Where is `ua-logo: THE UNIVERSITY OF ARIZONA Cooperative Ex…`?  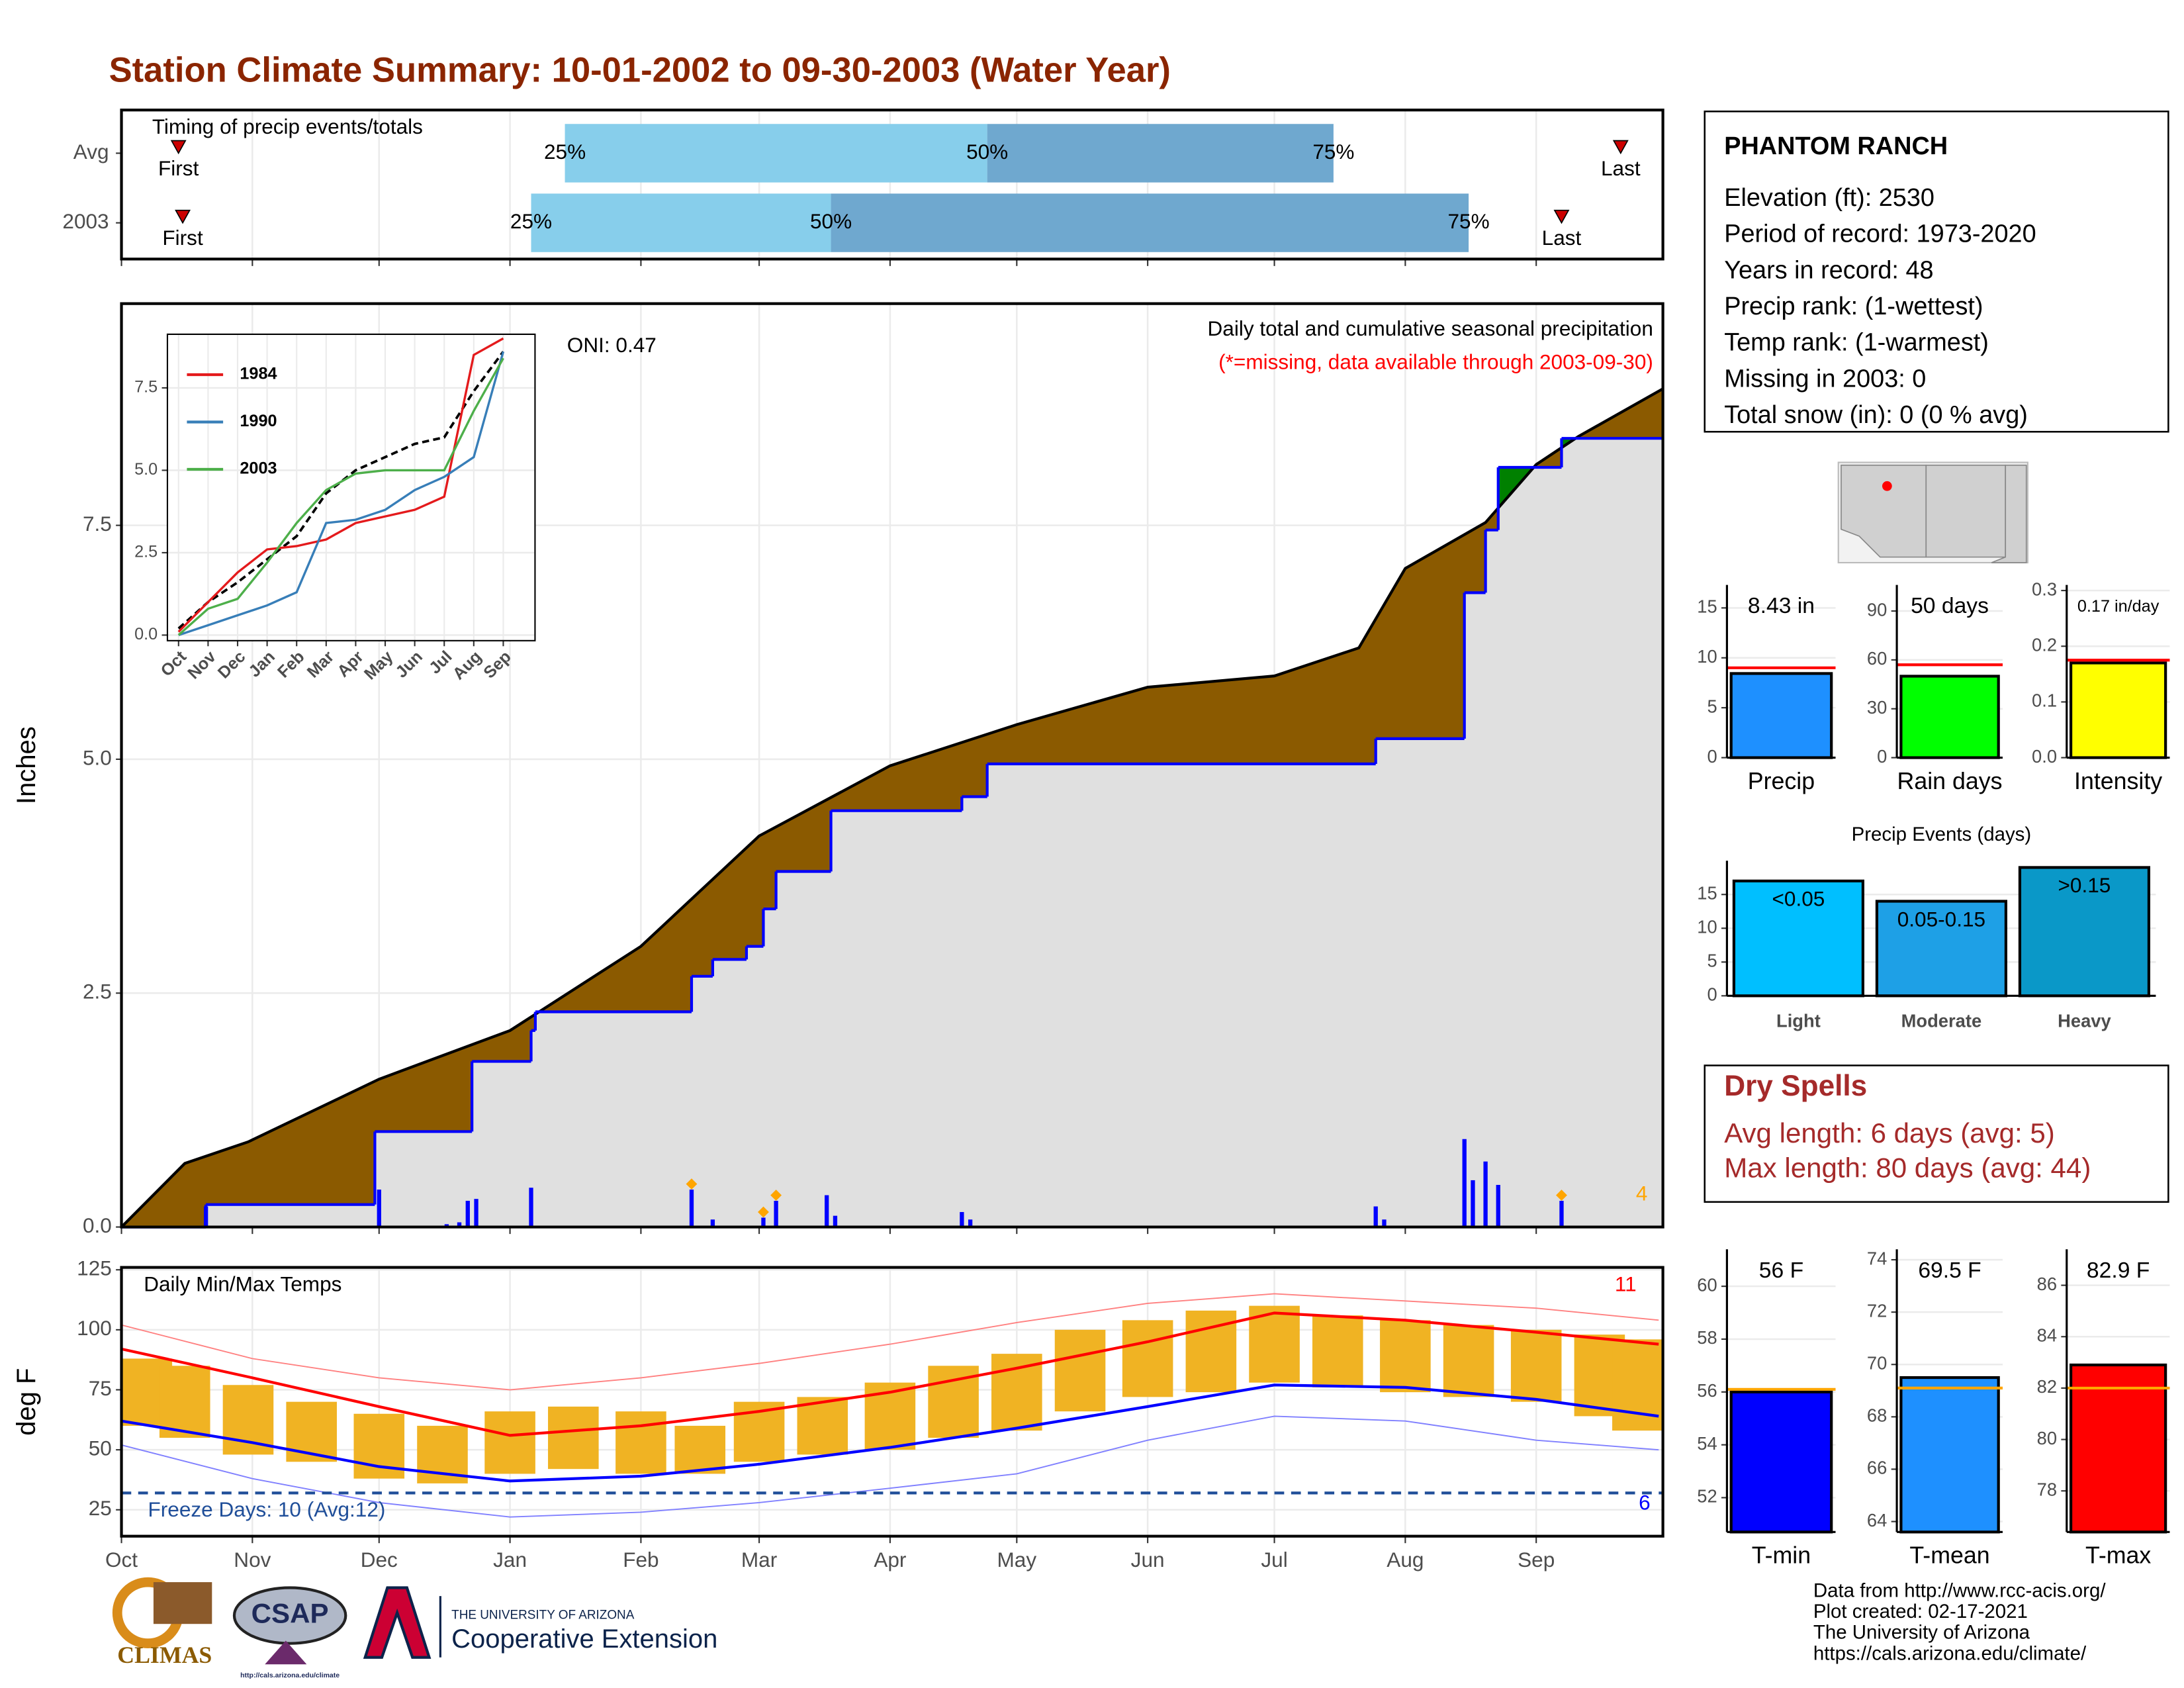 ua-logo: THE UNIVERSITY OF ARIZONA Cooperative Ex… is located at coordinates (540, 1622).